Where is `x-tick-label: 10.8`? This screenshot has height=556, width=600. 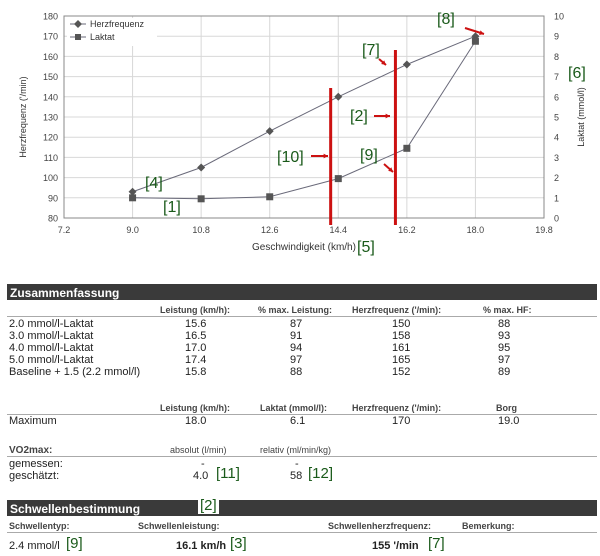 x-tick-label: 10.8 is located at coordinates (201, 230).